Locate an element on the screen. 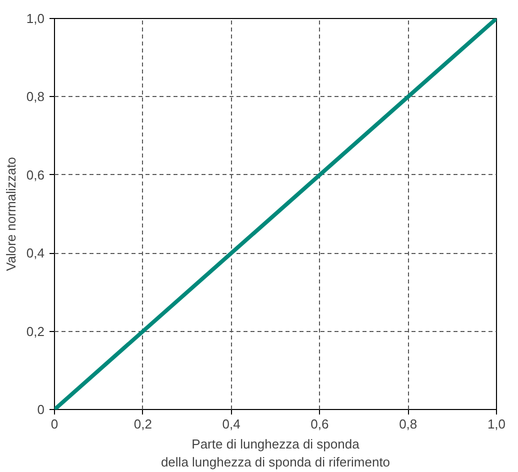 This screenshot has width=518, height=472. x-tick-label: 0,6 is located at coordinates (319, 424).